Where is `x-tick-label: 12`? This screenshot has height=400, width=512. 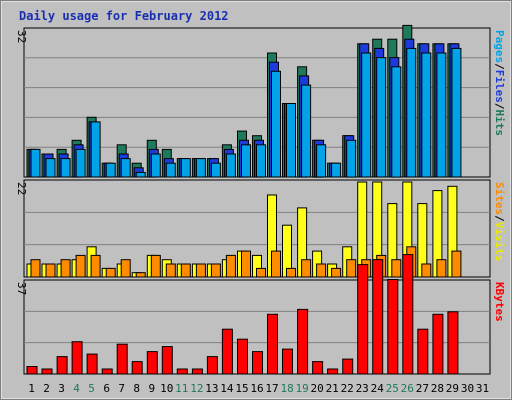
x-tick-label: 12 is located at coordinates (196, 388).